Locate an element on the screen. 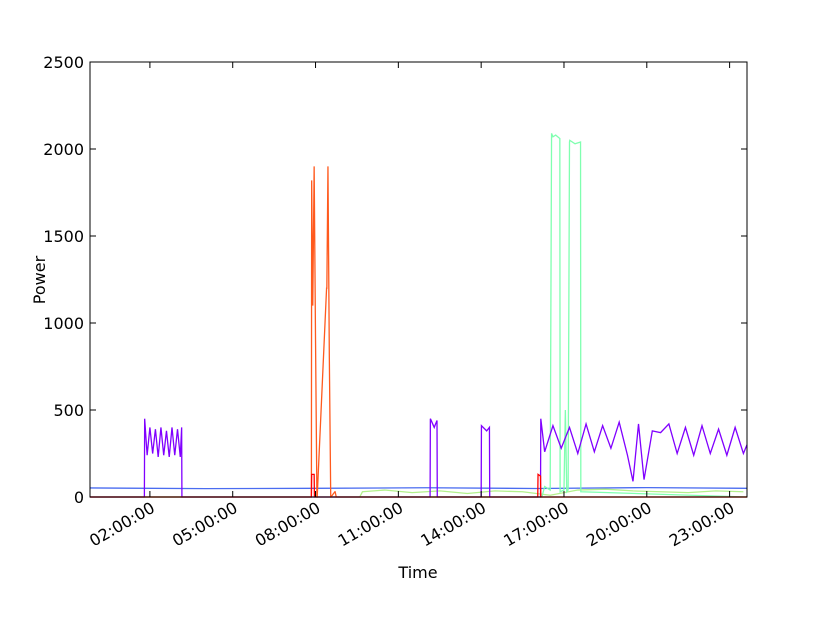 This screenshot has width=830, height=623. x-tick-label: 20:00:00 is located at coordinates (619, 524).